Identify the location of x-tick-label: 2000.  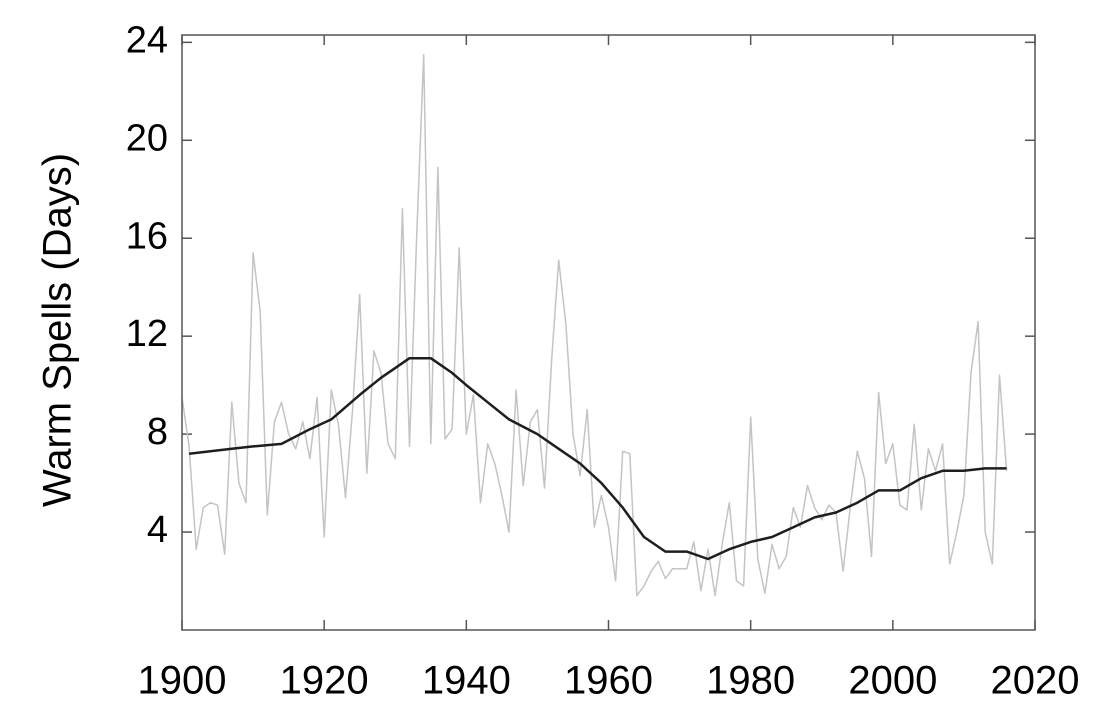
(892, 681).